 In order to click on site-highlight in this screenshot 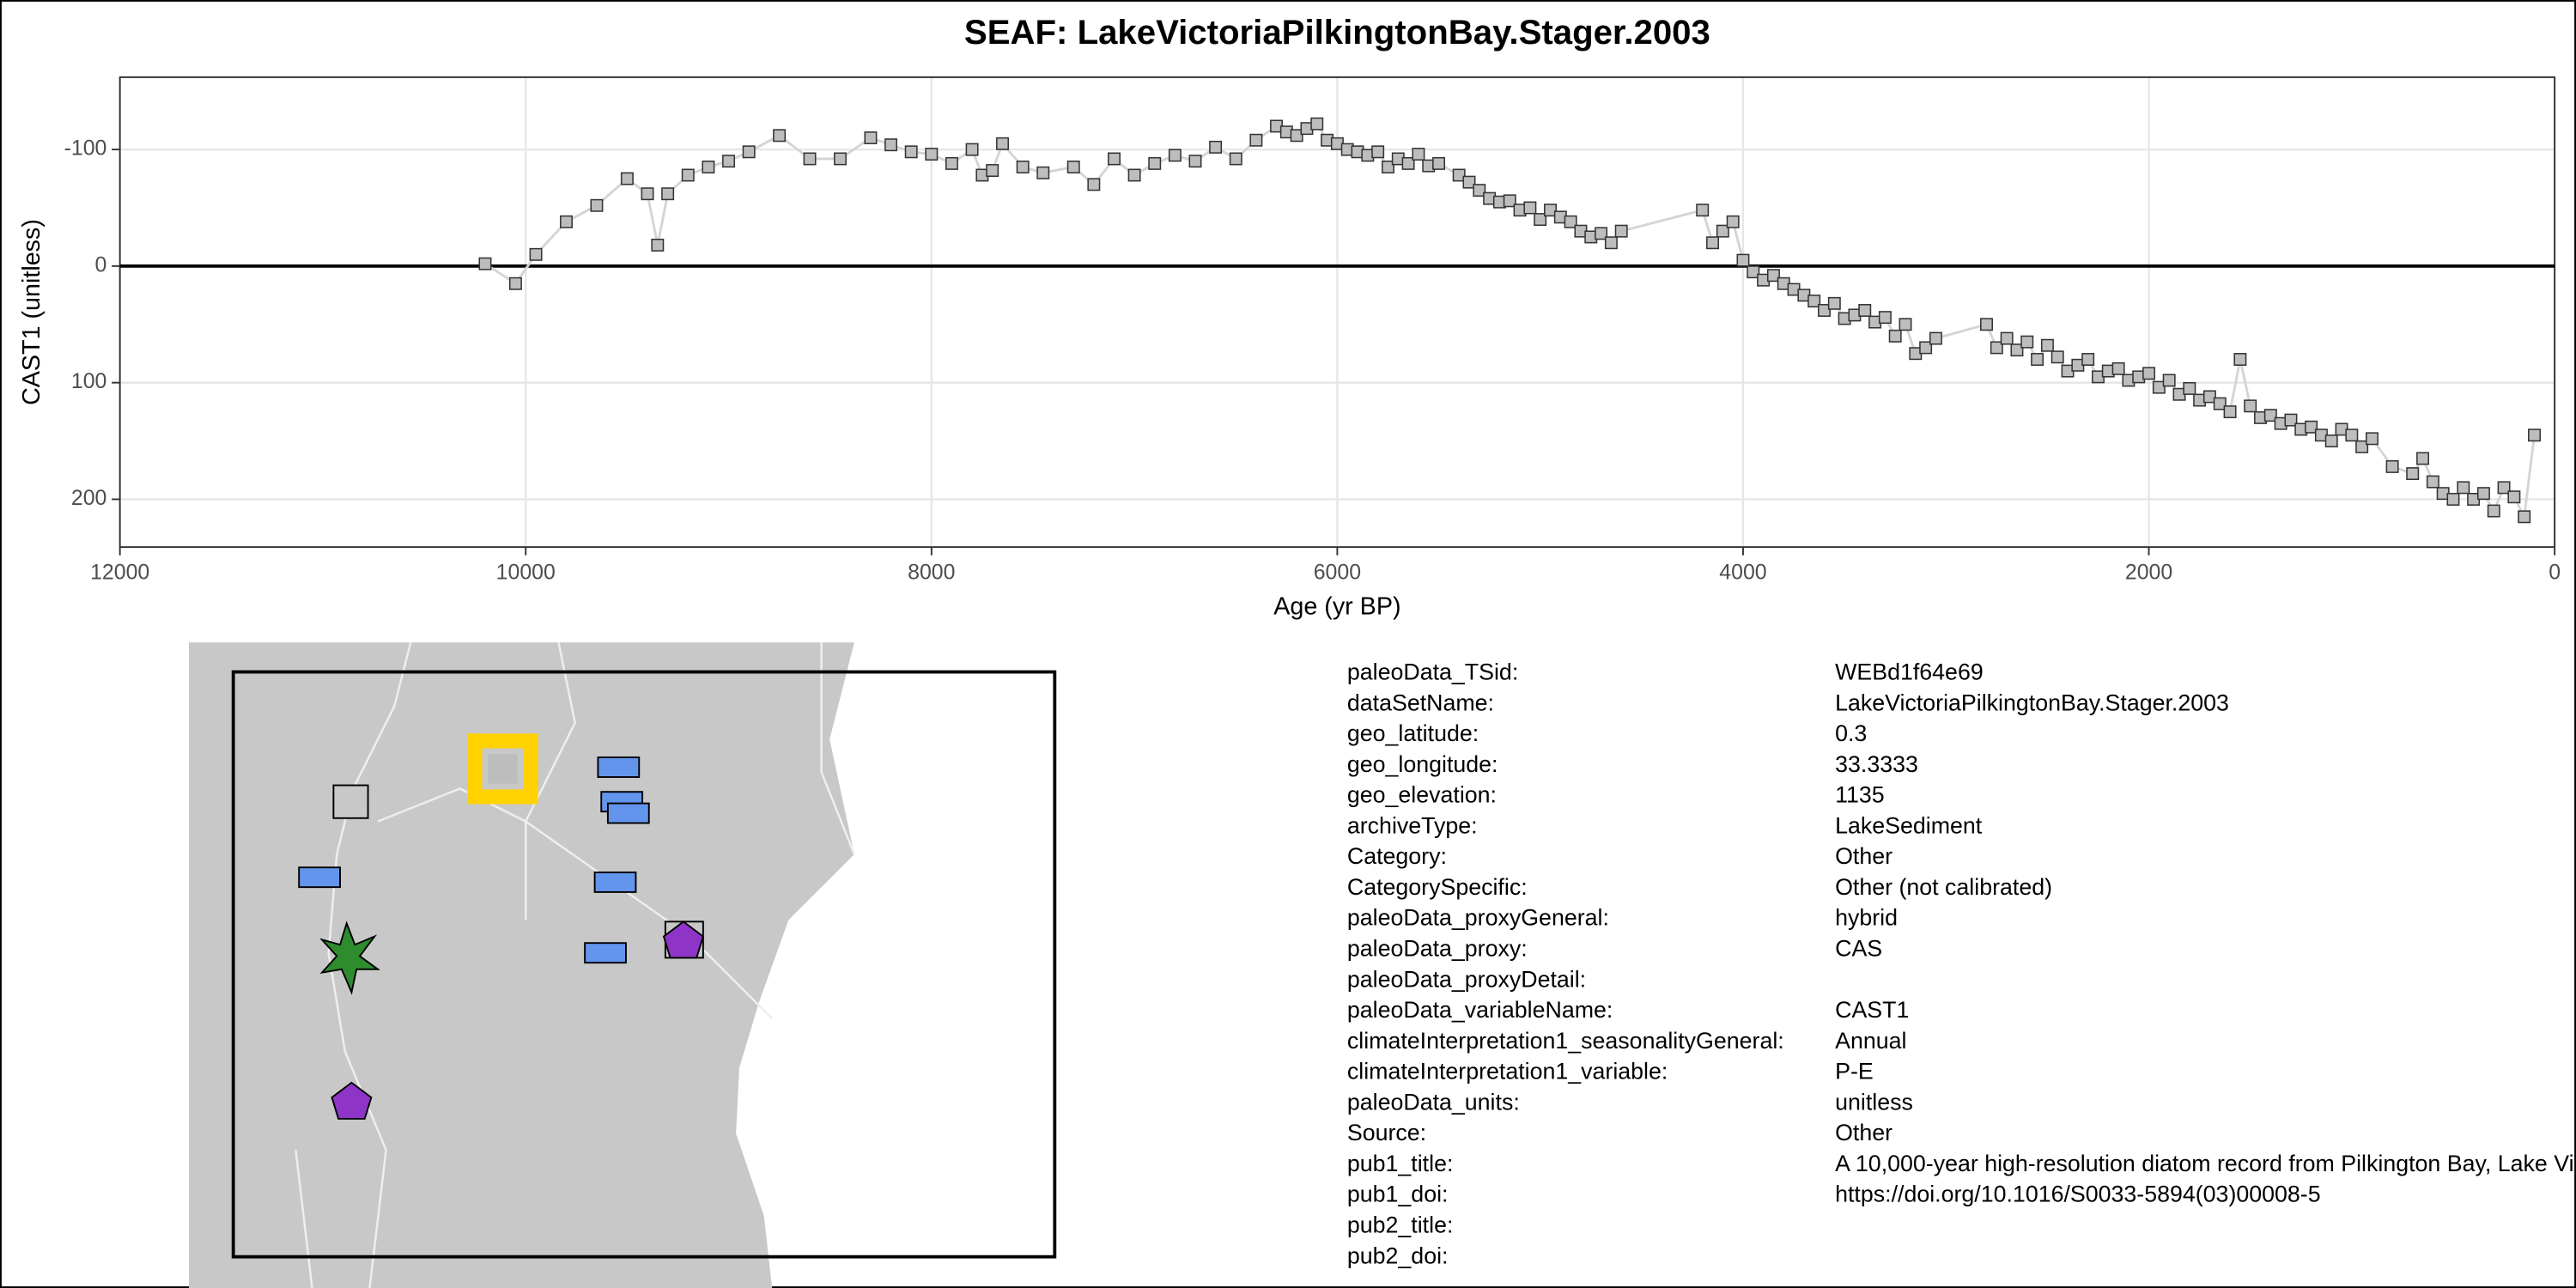, I will do `click(503, 769)`.